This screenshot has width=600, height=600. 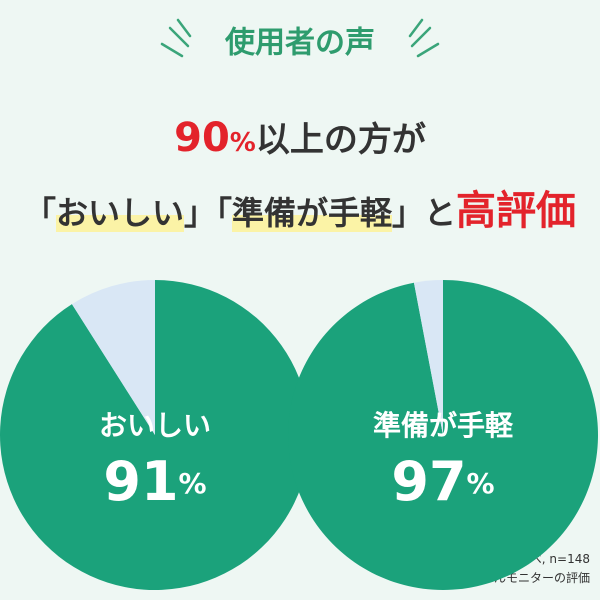 I want to click on headline-text: 」と, so click(x=424, y=213).